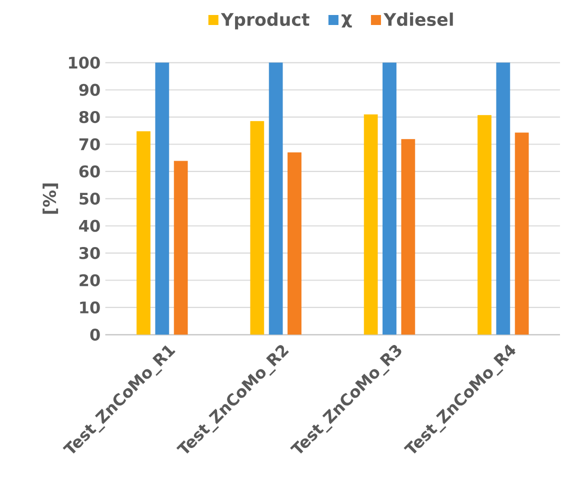  I want to click on legend-label: χ, so click(347, 21).